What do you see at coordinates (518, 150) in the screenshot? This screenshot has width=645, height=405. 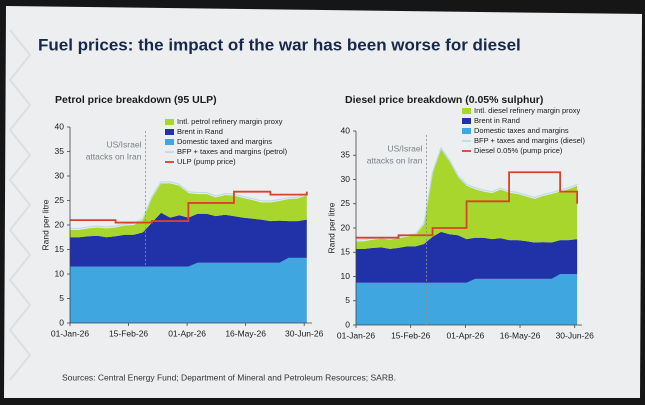 I see `legend-label: Diesel 0.05% (pump price)` at bounding box center [518, 150].